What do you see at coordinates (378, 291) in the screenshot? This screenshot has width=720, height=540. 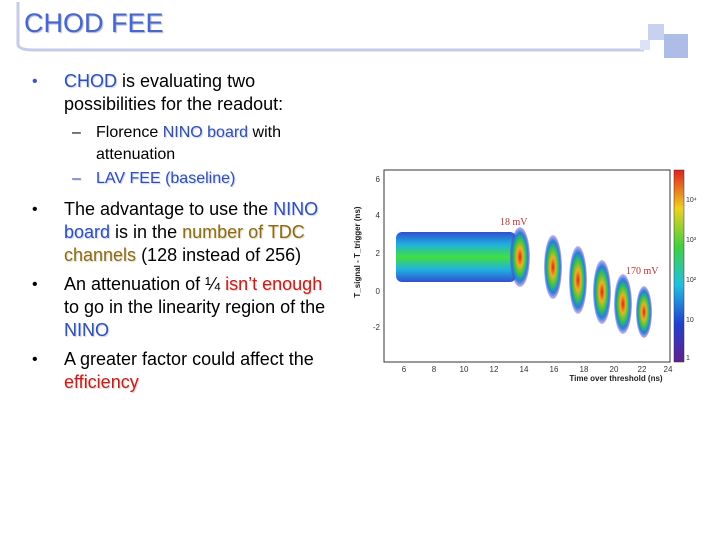 I see `y-tick-label: 0` at bounding box center [378, 291].